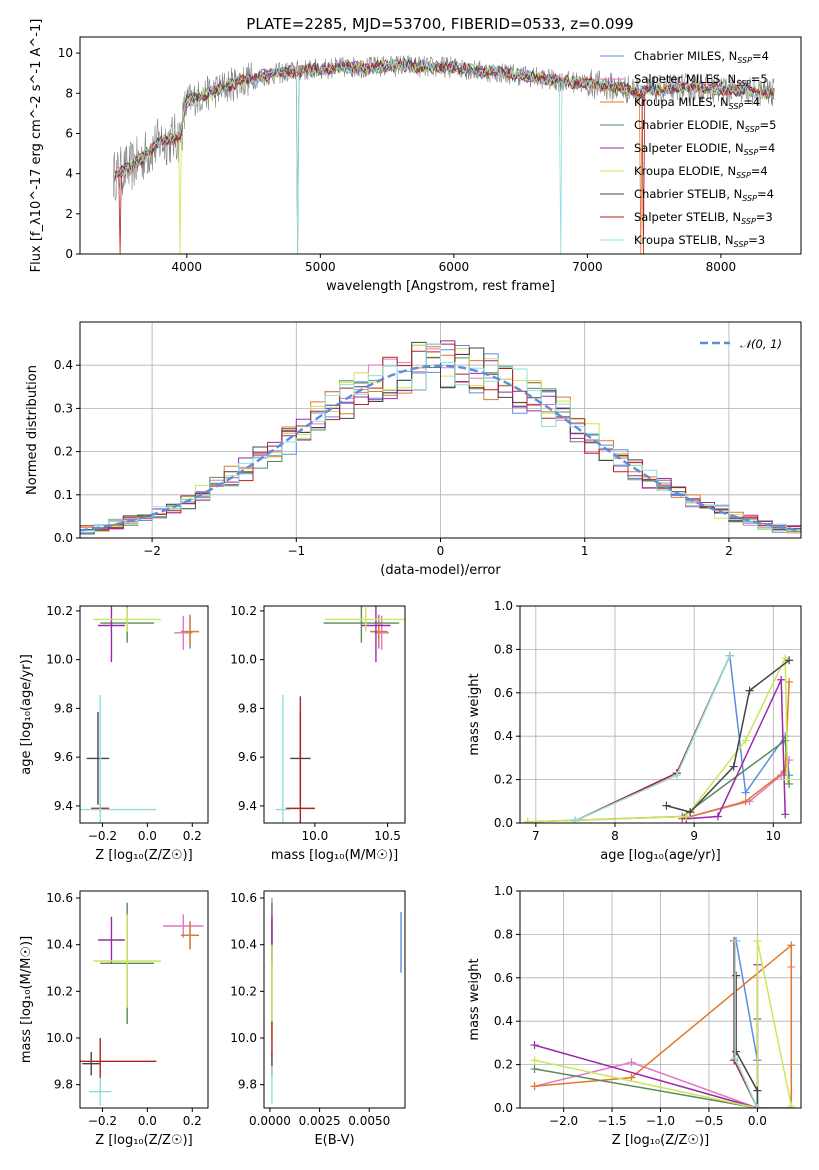  What do you see at coordinates (660, 855) in the screenshot?
I see `x-axis-label: age [log₁₀(age/yr)]` at bounding box center [660, 855].